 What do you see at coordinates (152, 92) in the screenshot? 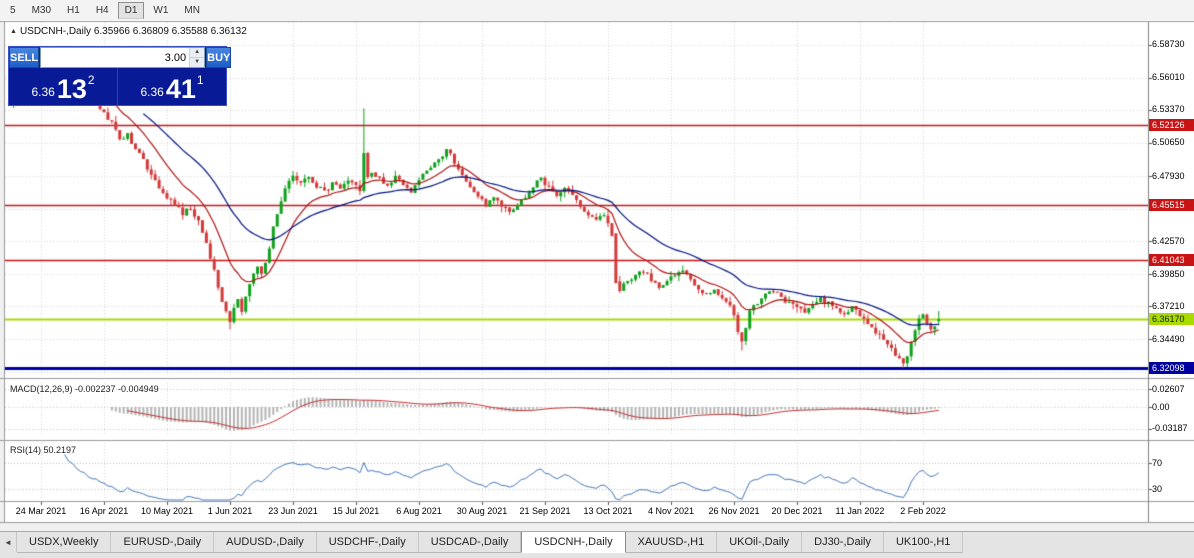
I see `buy-price-base: 6.36` at bounding box center [152, 92].